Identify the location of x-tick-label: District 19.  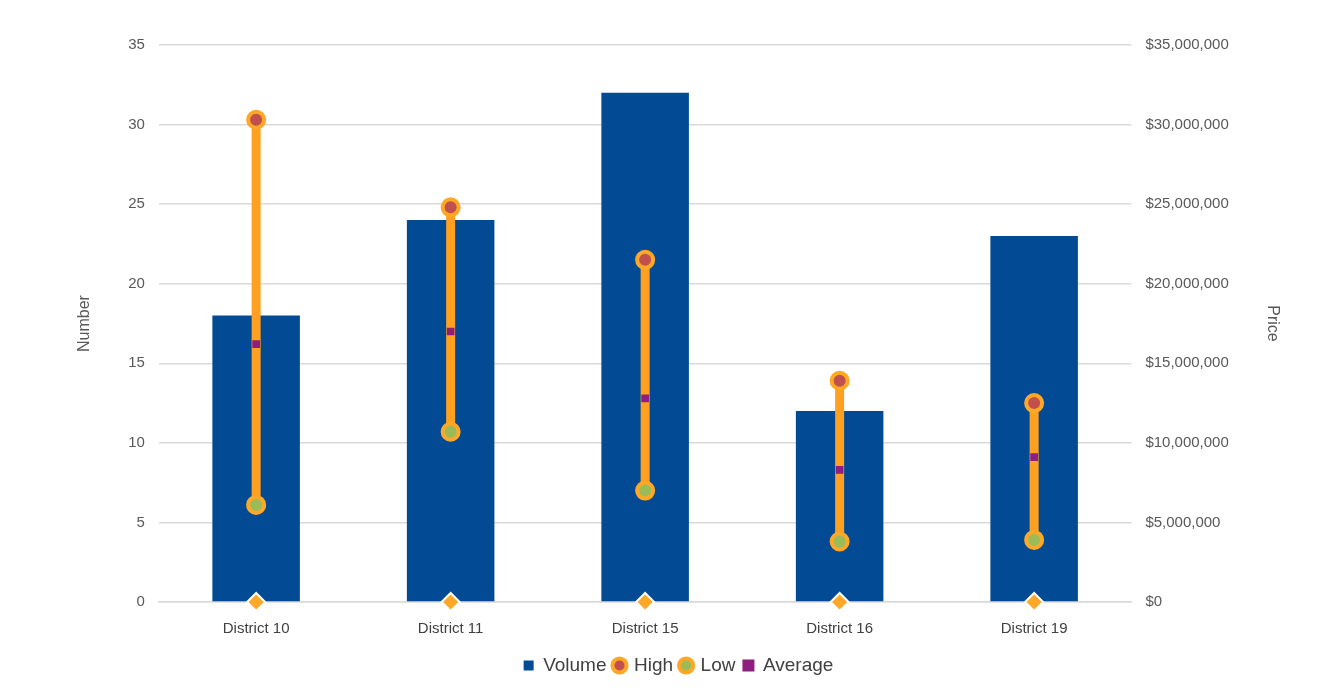
(1034, 628).